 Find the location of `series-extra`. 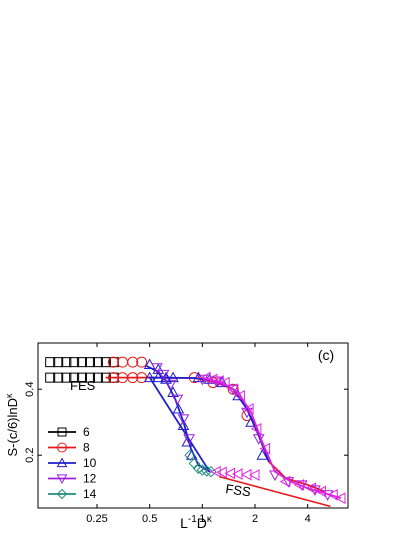

series-extra is located at coordinates (273, 437).